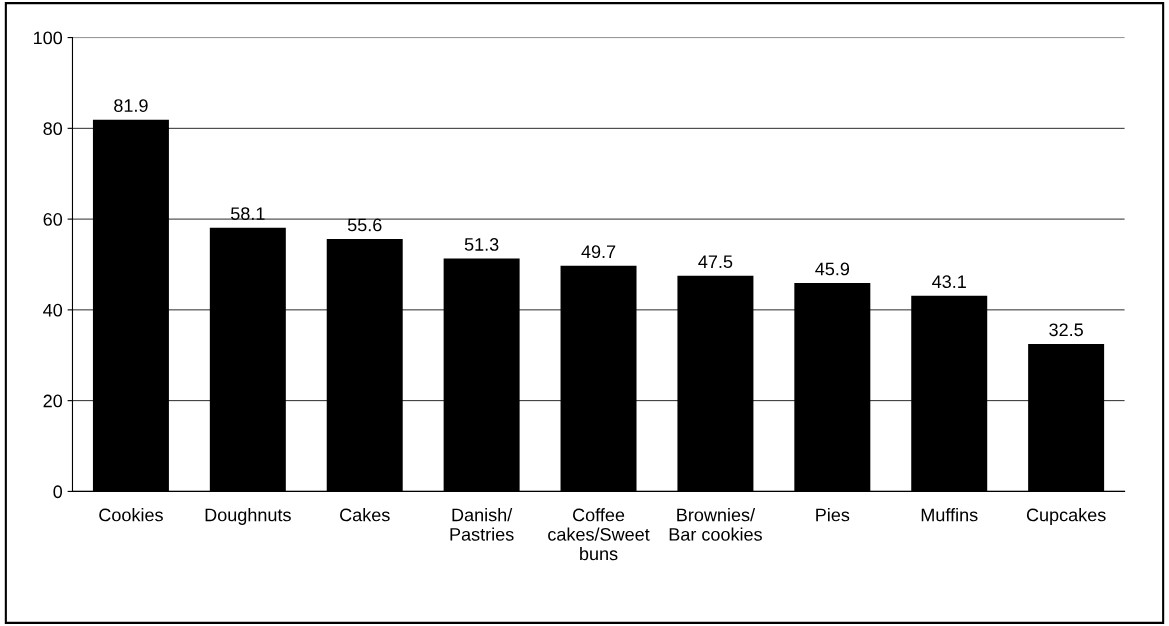 This screenshot has width=1169, height=626. I want to click on x-tick-label: Muffins, so click(949, 515).